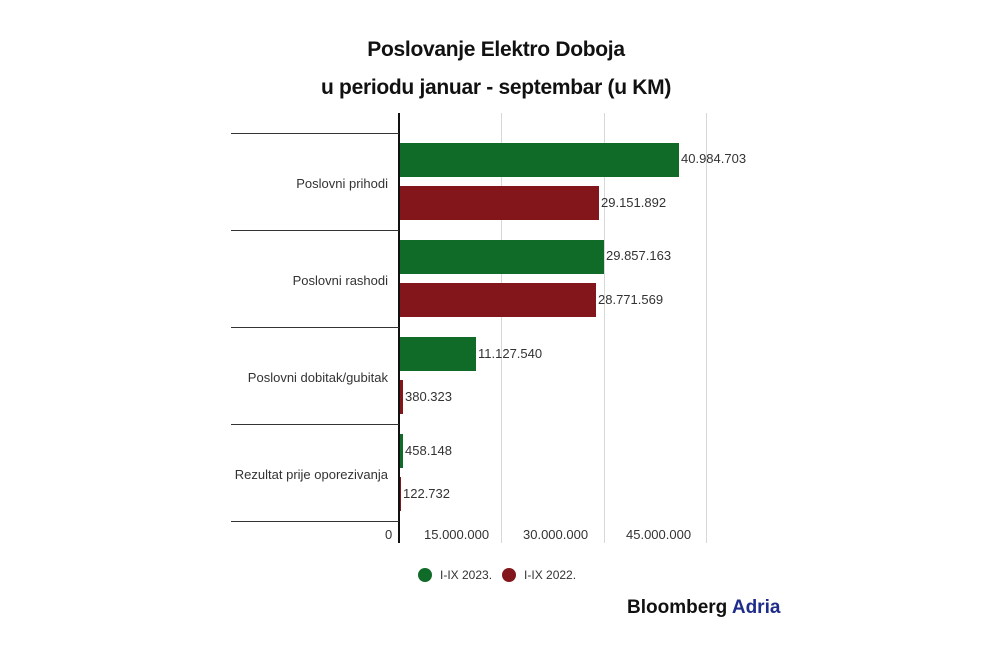 The height and width of the screenshot is (656, 992). I want to click on category-label: Rezultat prije oporezivanja, so click(311, 474).